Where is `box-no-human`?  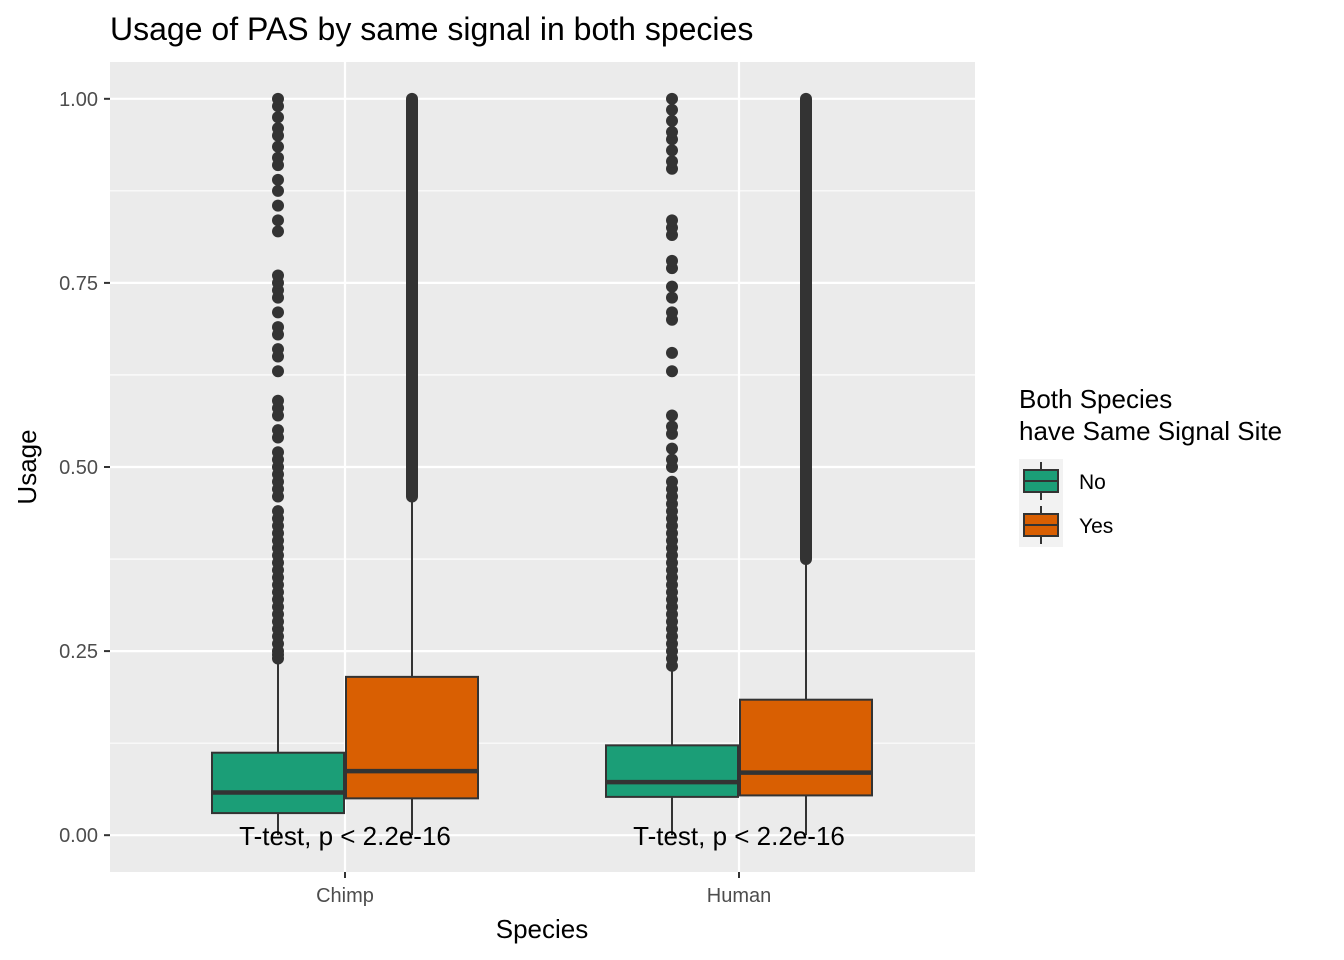
box-no-human is located at coordinates (672, 464).